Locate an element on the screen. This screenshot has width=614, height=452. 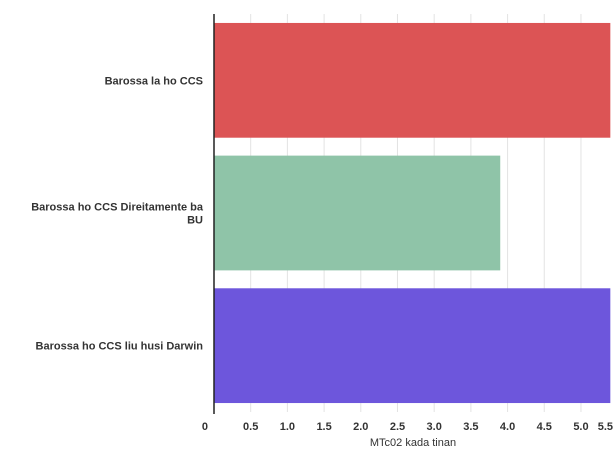
category-label: Barossa ho CCS Direitamente ba BU is located at coordinates (117, 214).